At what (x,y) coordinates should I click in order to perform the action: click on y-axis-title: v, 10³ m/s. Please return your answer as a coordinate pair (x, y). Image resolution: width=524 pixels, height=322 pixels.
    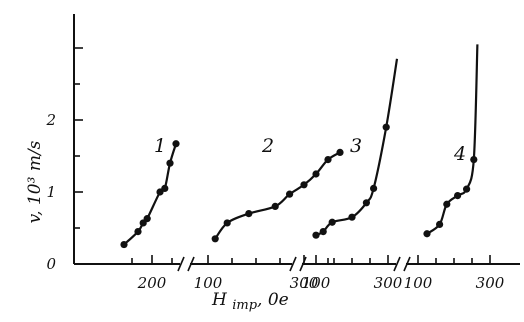
    Looking at the image, I should click on (35, 181).